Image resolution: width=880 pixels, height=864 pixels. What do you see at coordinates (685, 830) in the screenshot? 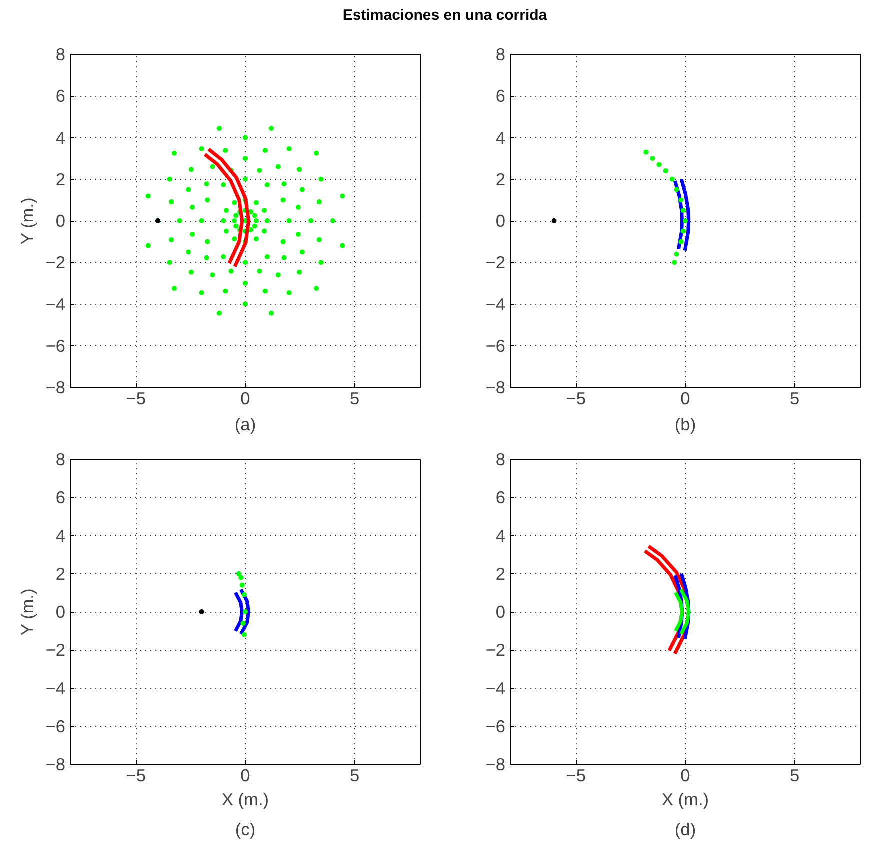
I see `text: (d)` at bounding box center [685, 830].